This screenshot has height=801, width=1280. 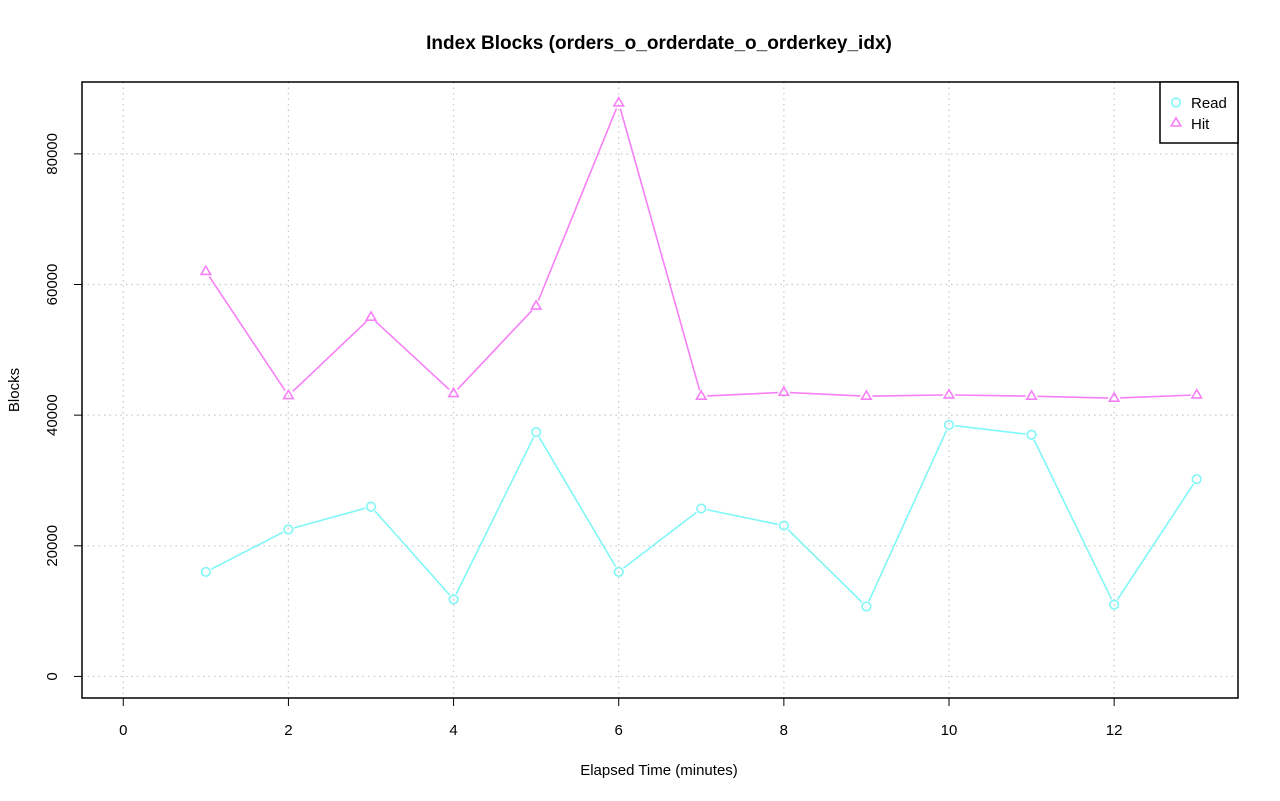 What do you see at coordinates (1209, 103) in the screenshot?
I see `legend-read-label: Read` at bounding box center [1209, 103].